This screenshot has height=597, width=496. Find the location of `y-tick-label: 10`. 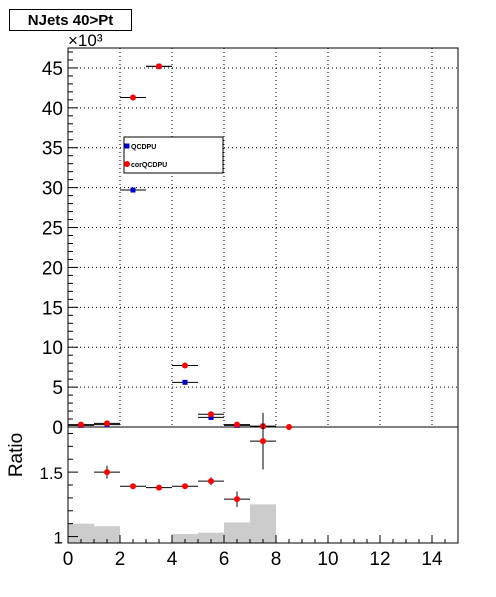

y-tick-label: 10 is located at coordinates (52, 348).